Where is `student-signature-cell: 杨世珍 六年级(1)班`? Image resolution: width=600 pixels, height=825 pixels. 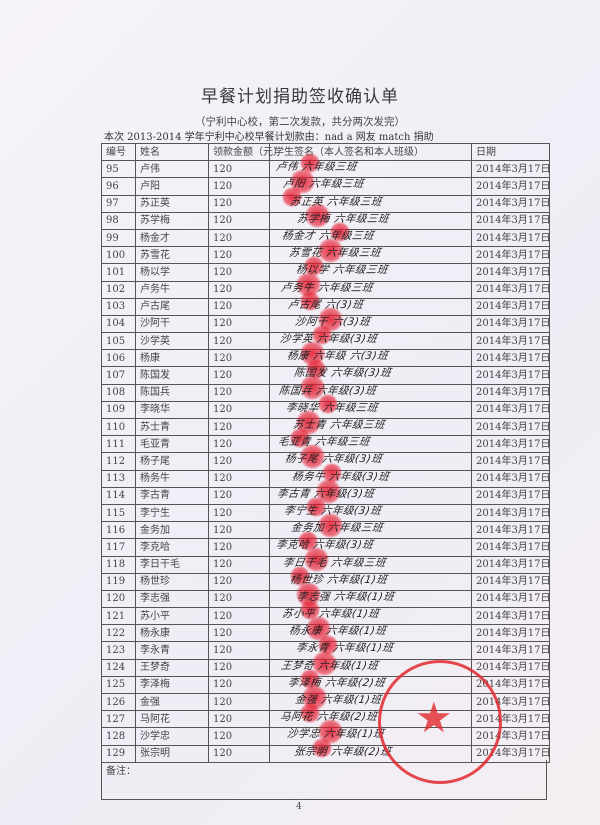
student-signature-cell: 杨世珍 六年级(1)班 is located at coordinates (370, 581).